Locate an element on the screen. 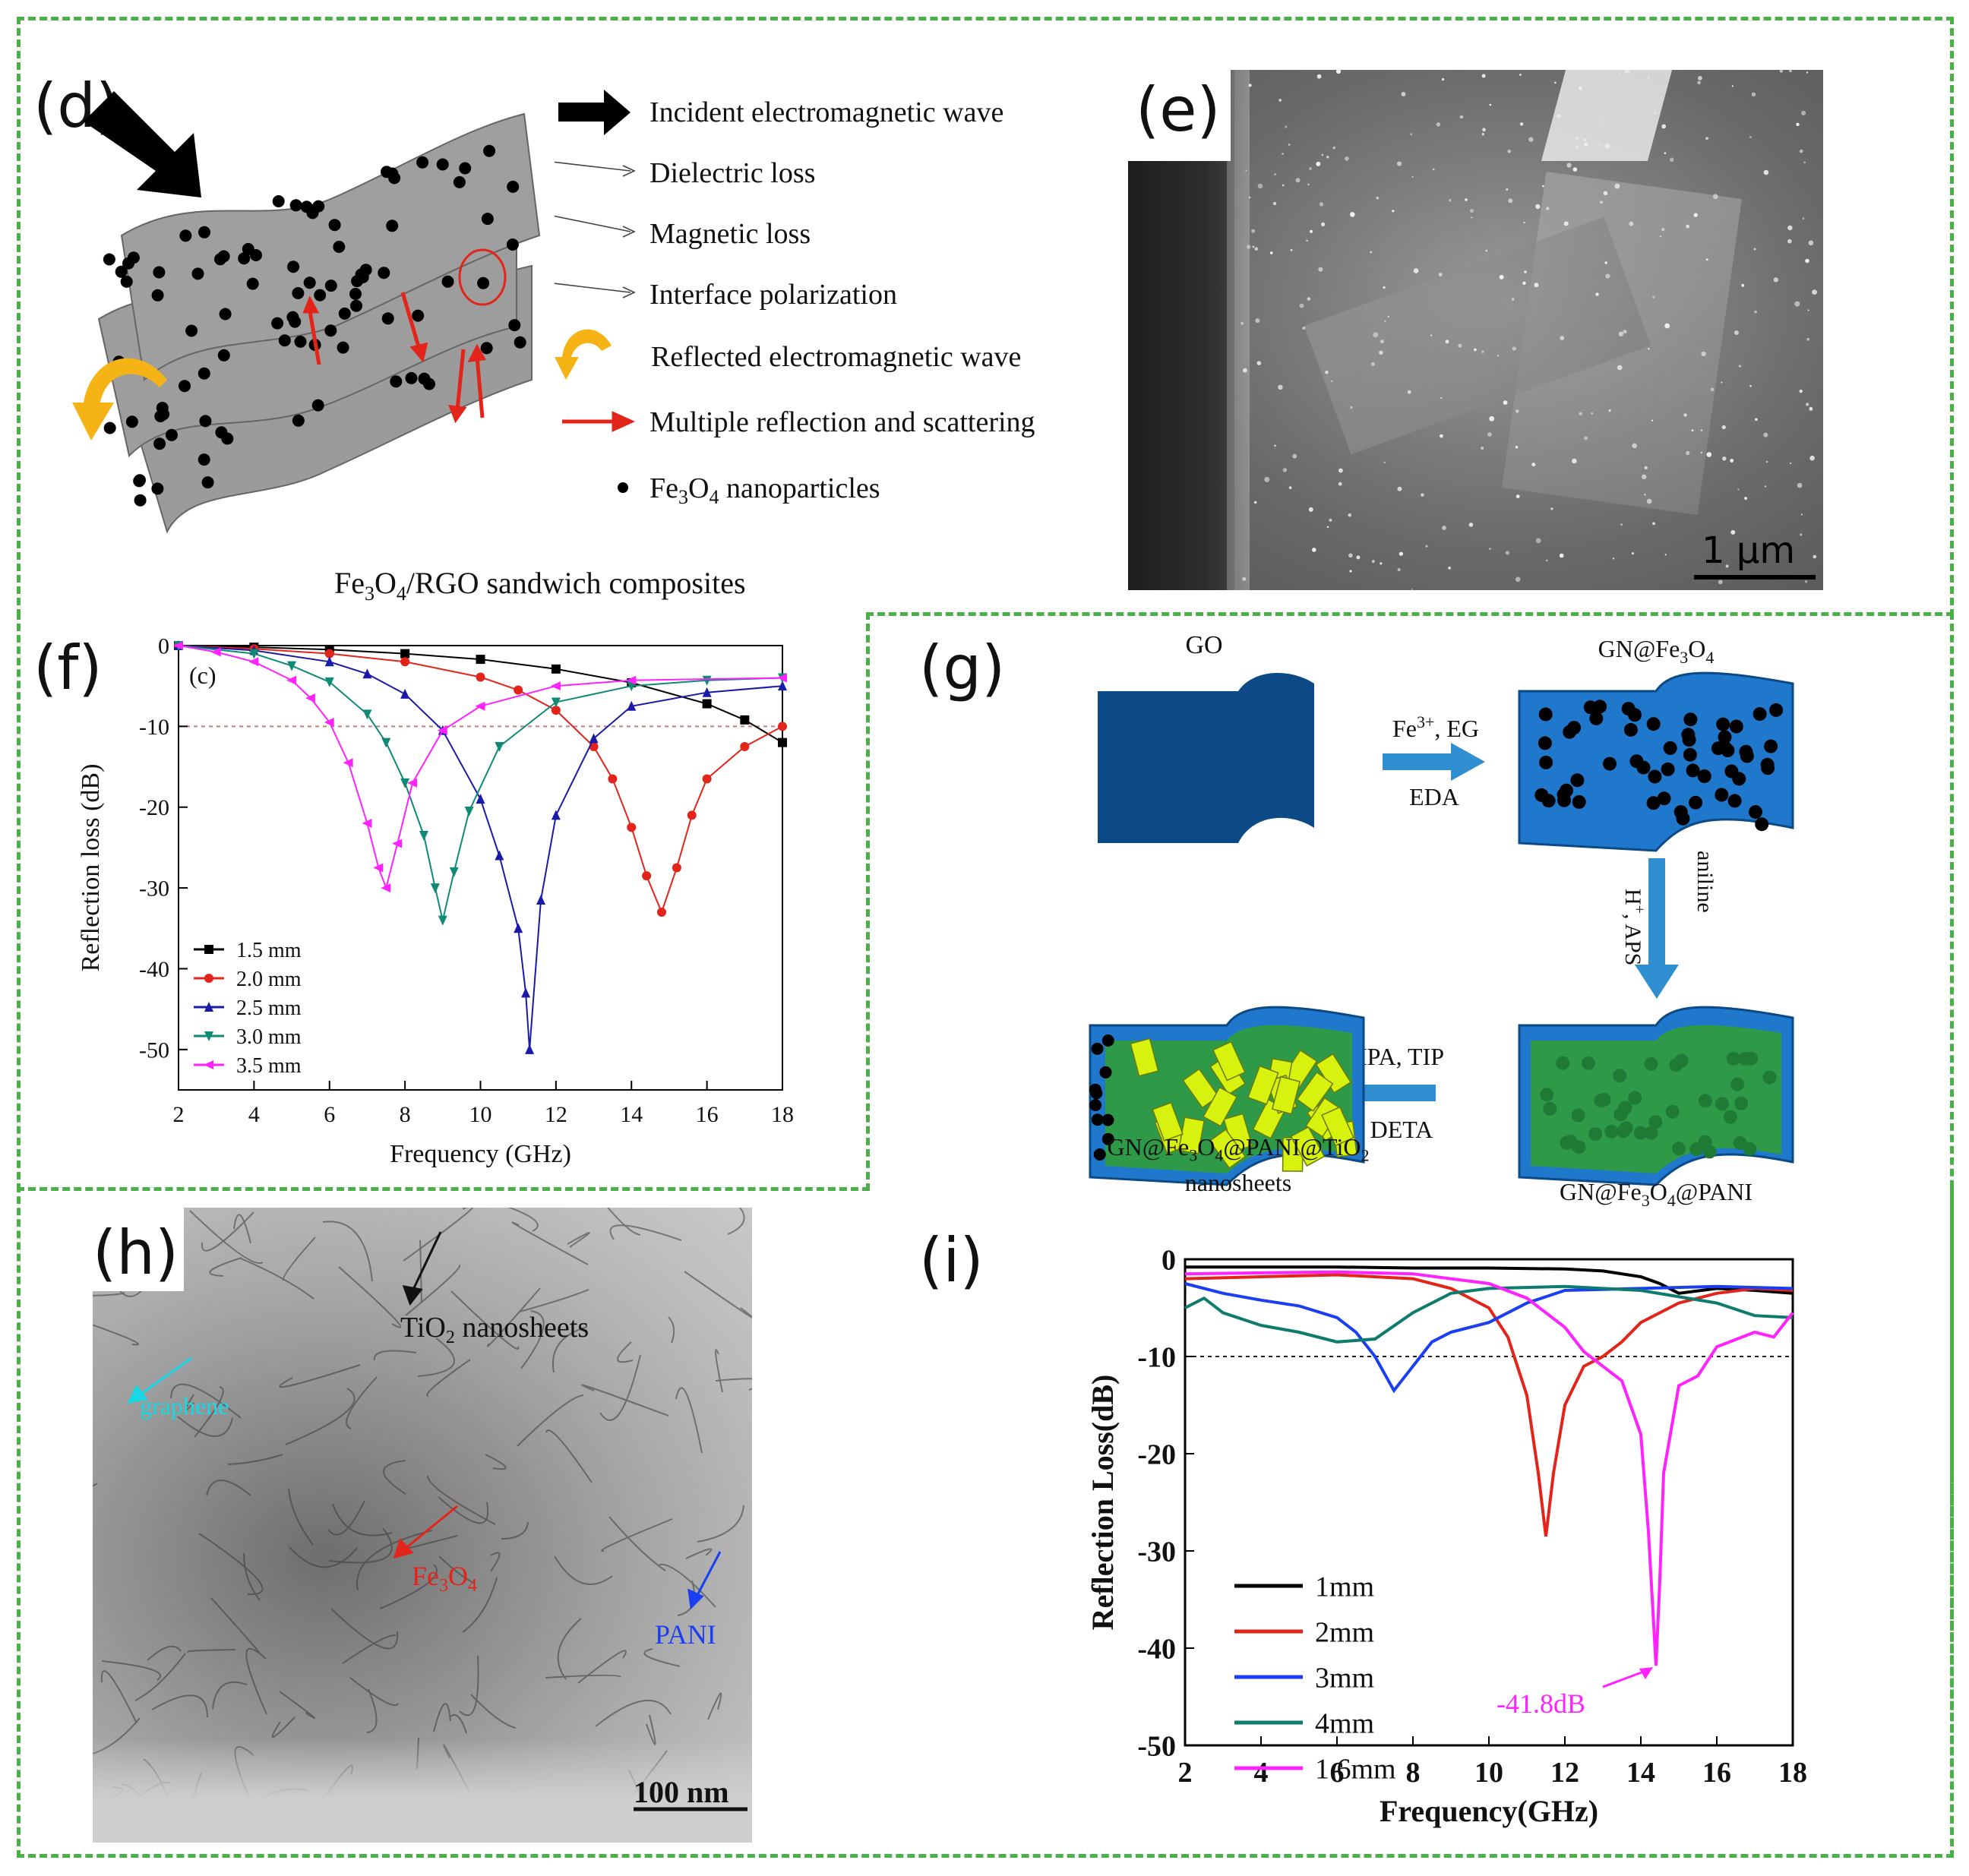  arrow-step1 is located at coordinates (1434, 762).